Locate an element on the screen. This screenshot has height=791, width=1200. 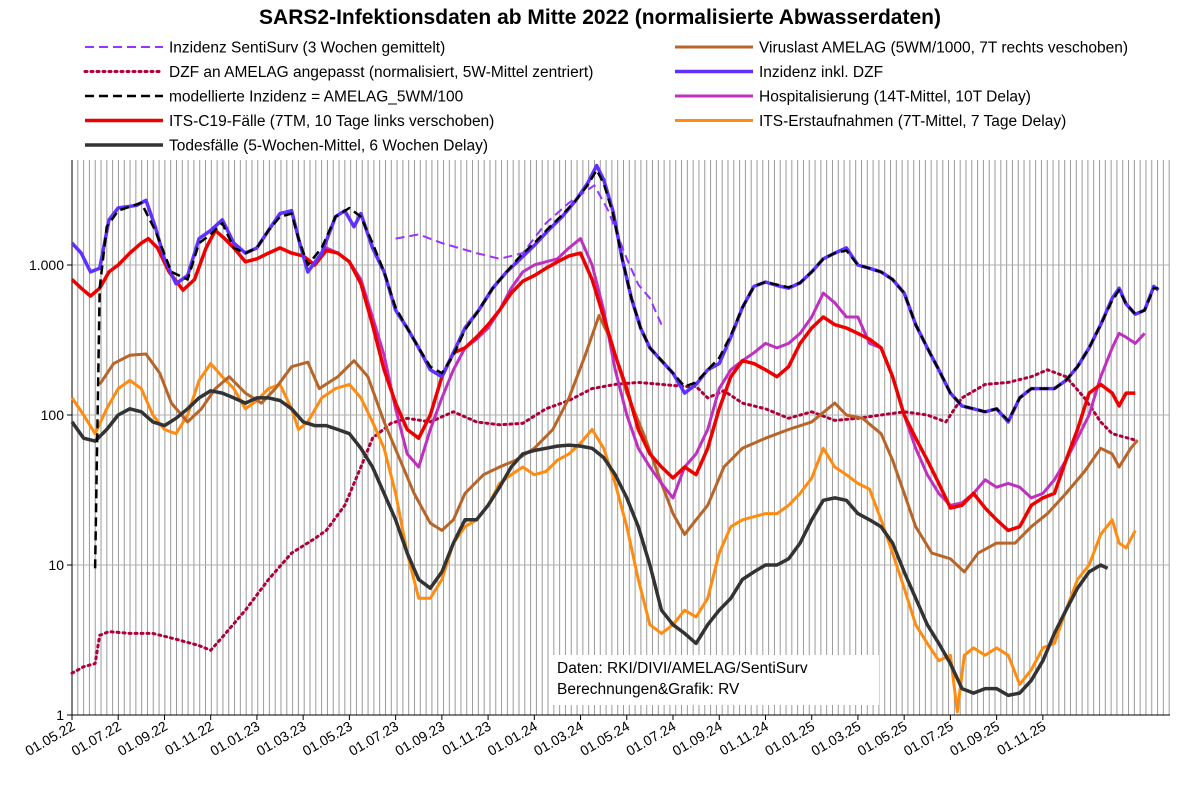
x-tick-label: 01.11.22 is located at coordinates (189, 738).